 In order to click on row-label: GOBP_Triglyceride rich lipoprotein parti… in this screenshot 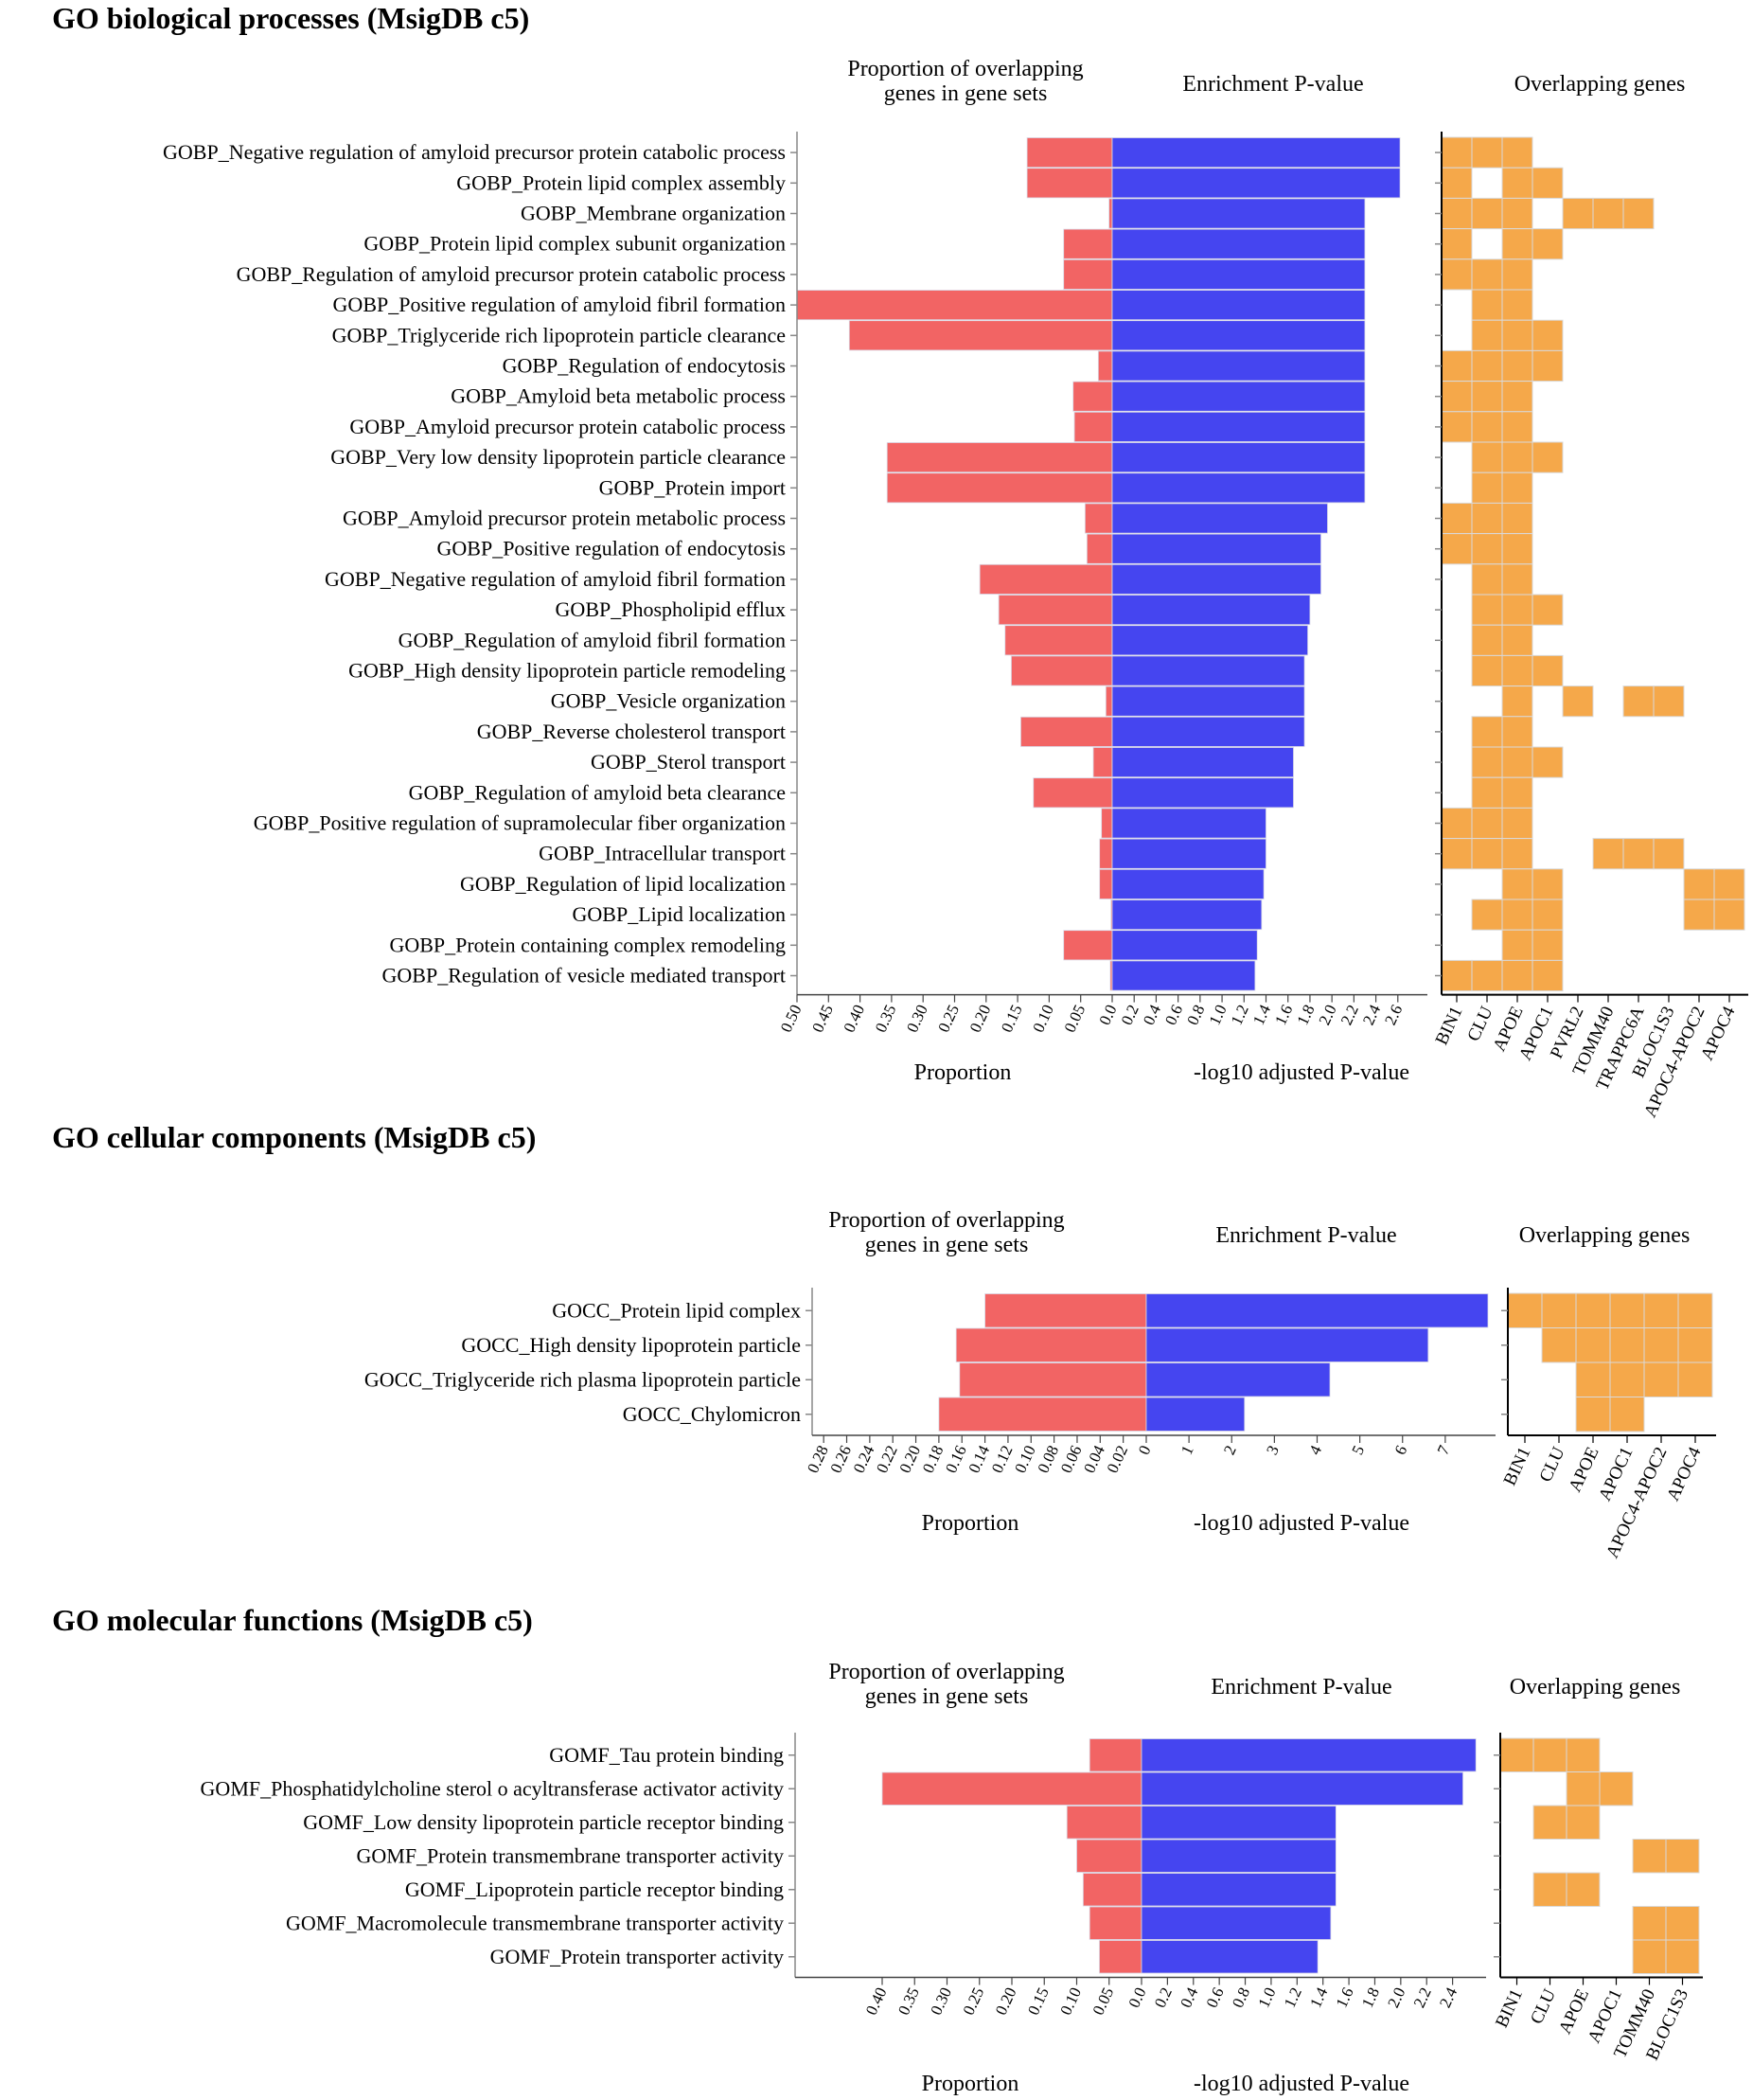, I will do `click(559, 335)`.